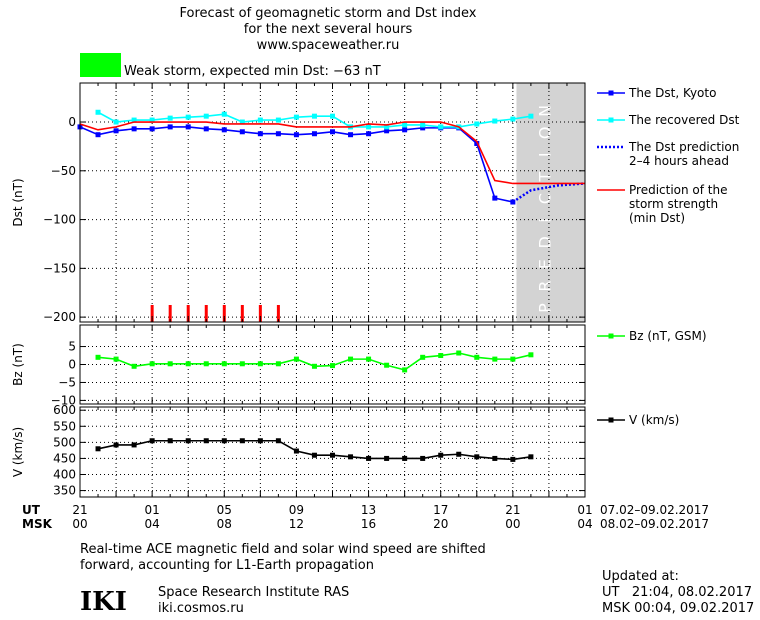  What do you see at coordinates (545, 286) in the screenshot?
I see `prediction-band-label: R` at bounding box center [545, 286].